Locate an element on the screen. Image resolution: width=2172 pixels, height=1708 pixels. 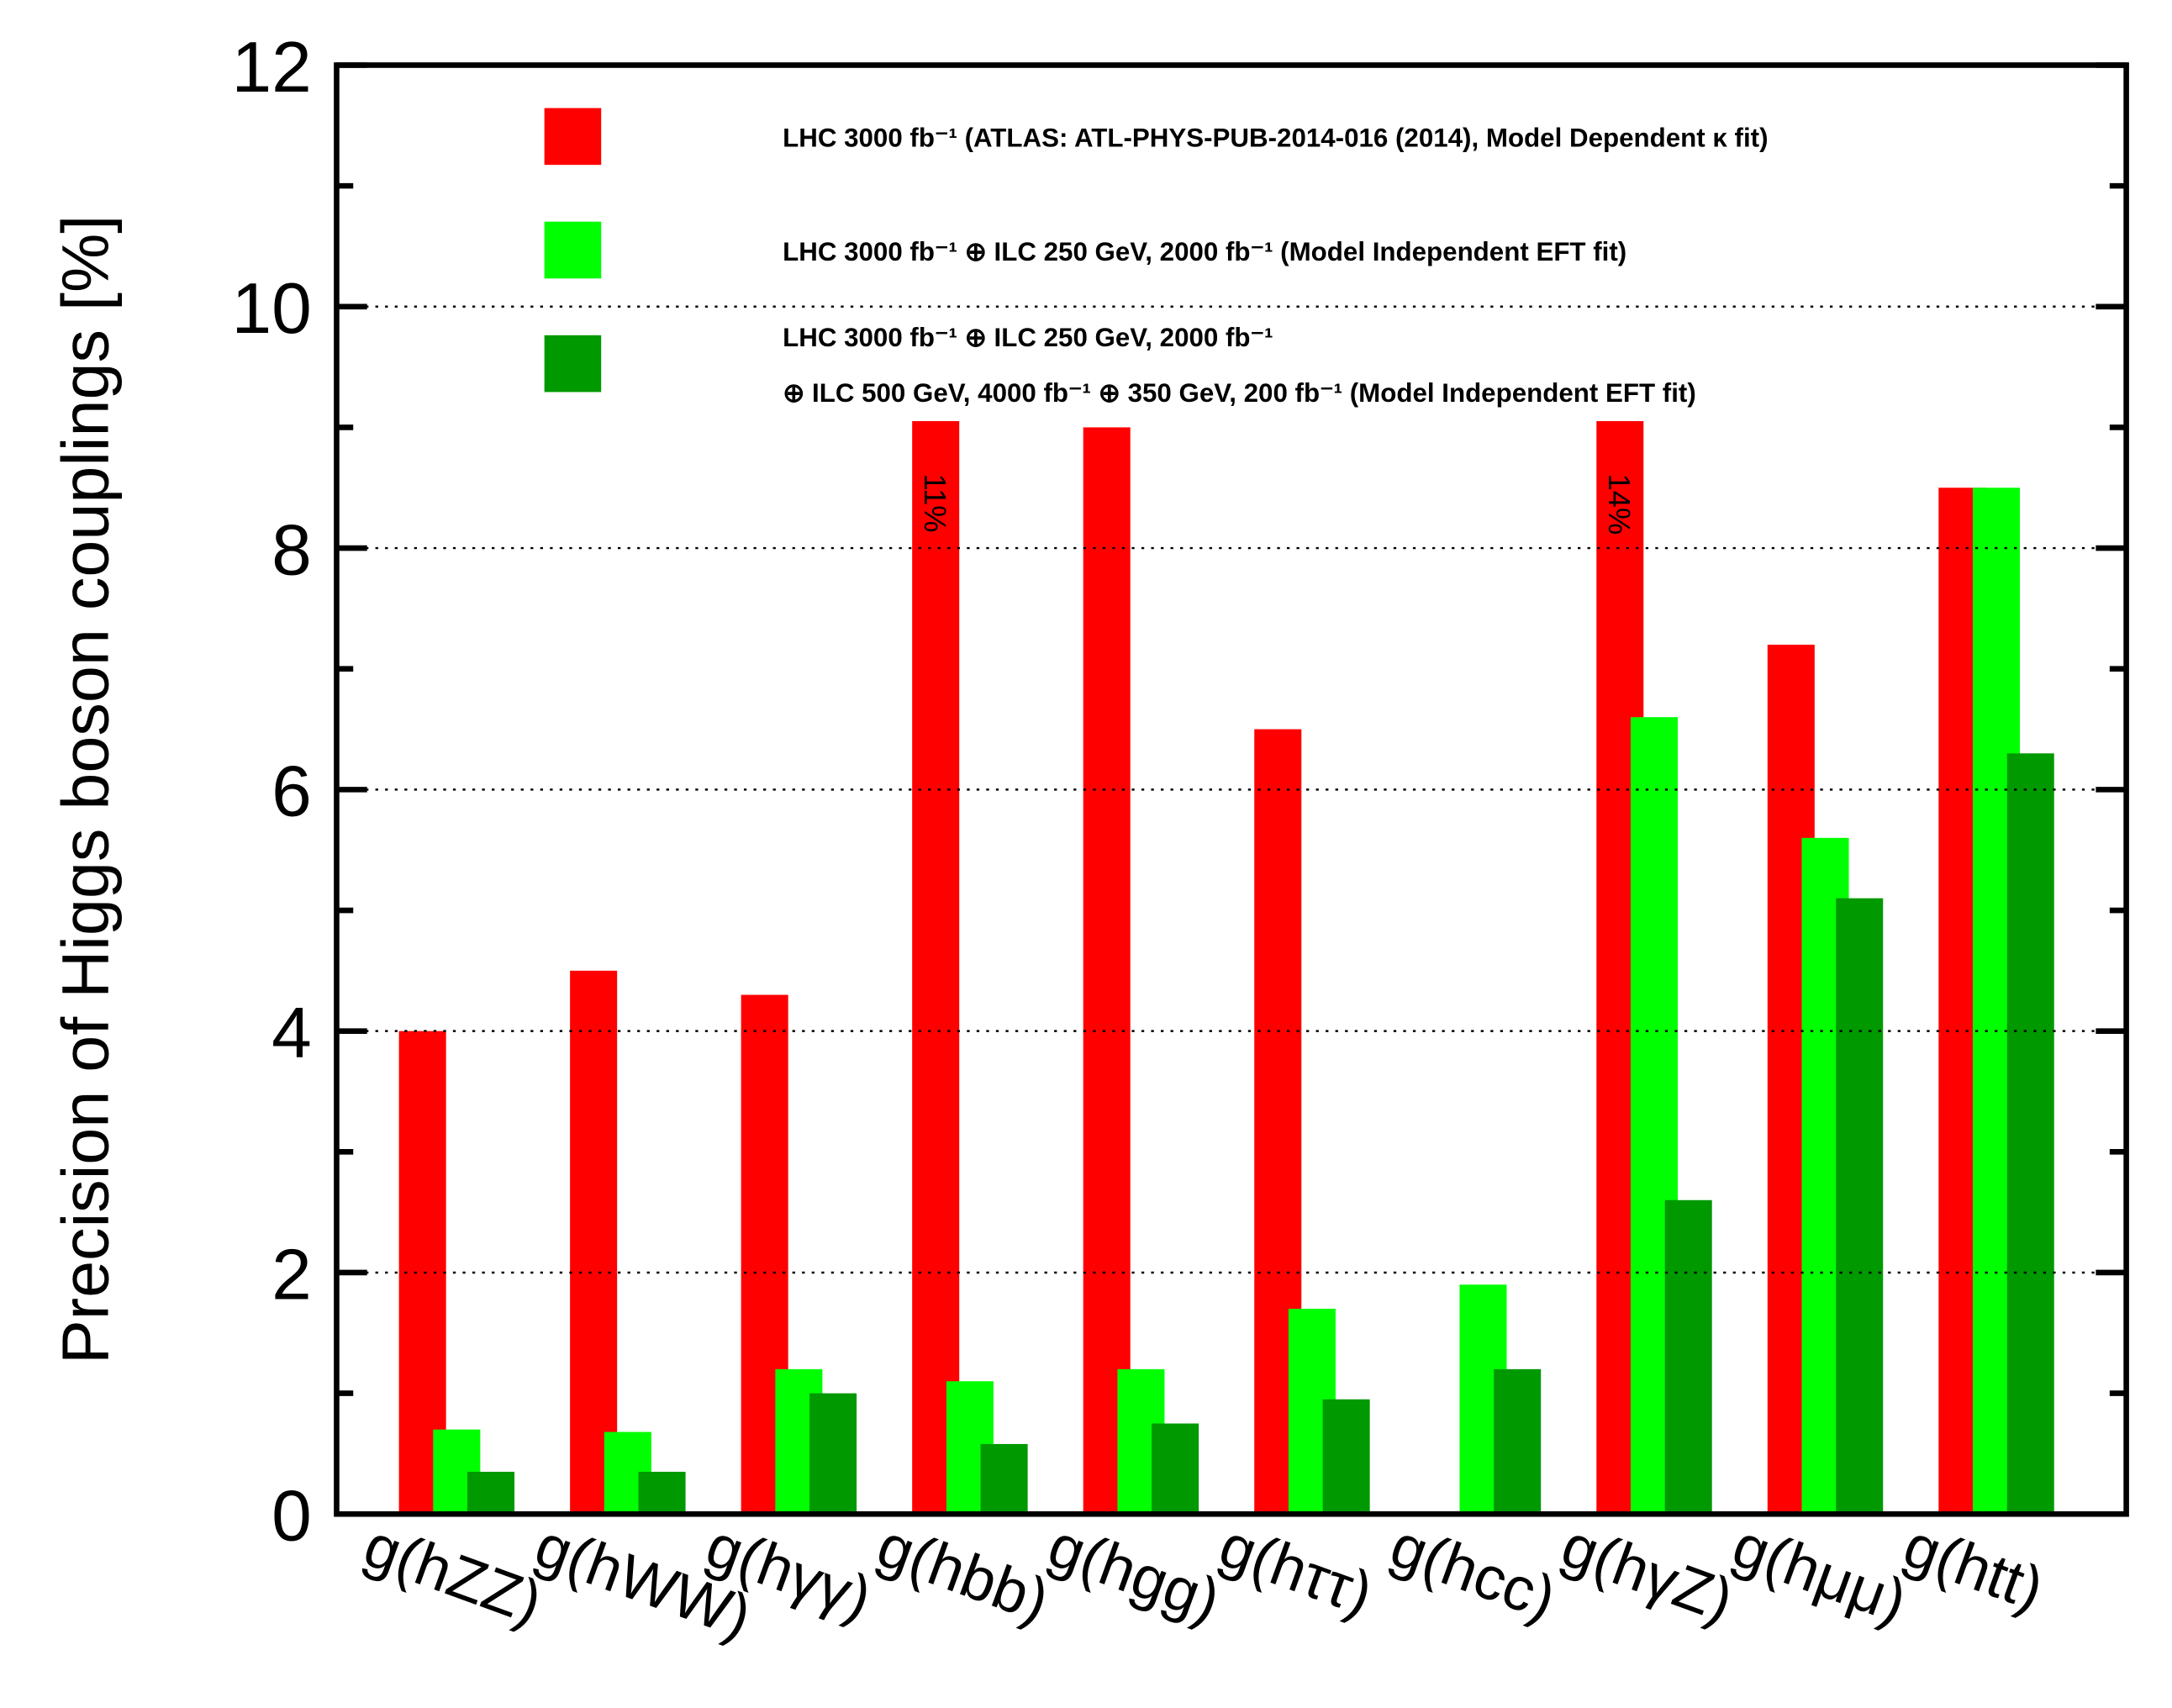
value-label: 14% is located at coordinates (1620, 504).